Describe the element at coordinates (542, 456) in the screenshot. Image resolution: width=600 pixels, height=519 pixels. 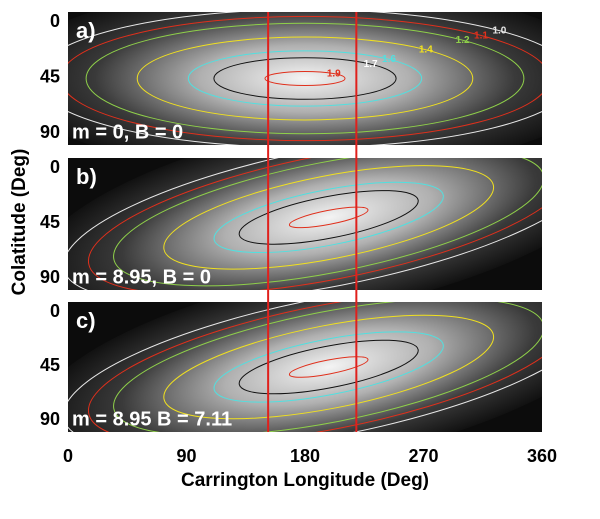
I see `x-tick-label: 360` at that location.